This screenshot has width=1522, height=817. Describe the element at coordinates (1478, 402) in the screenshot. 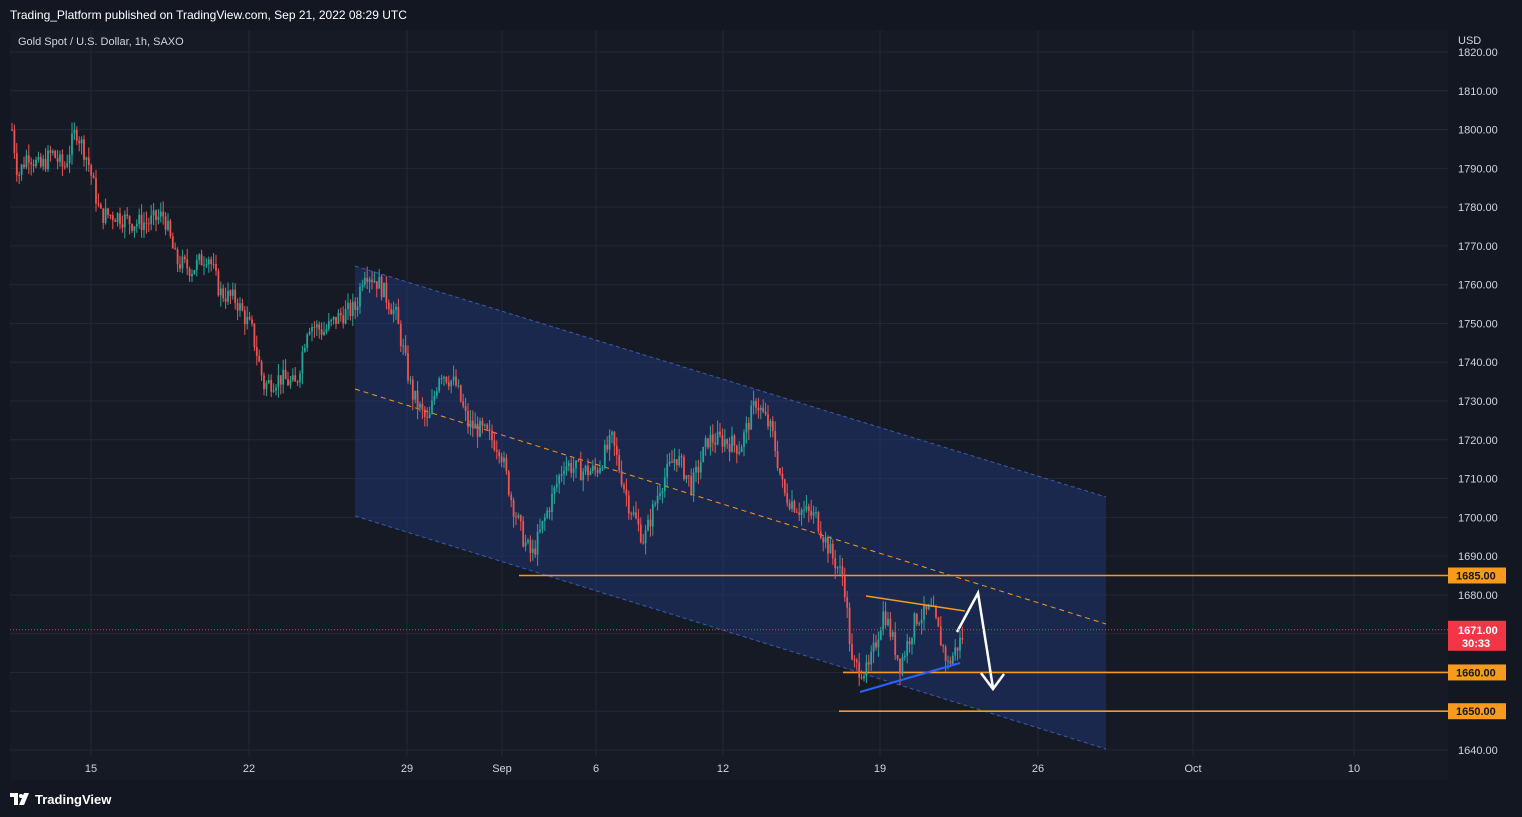

I see `y-tick-label: 1730.00` at that location.